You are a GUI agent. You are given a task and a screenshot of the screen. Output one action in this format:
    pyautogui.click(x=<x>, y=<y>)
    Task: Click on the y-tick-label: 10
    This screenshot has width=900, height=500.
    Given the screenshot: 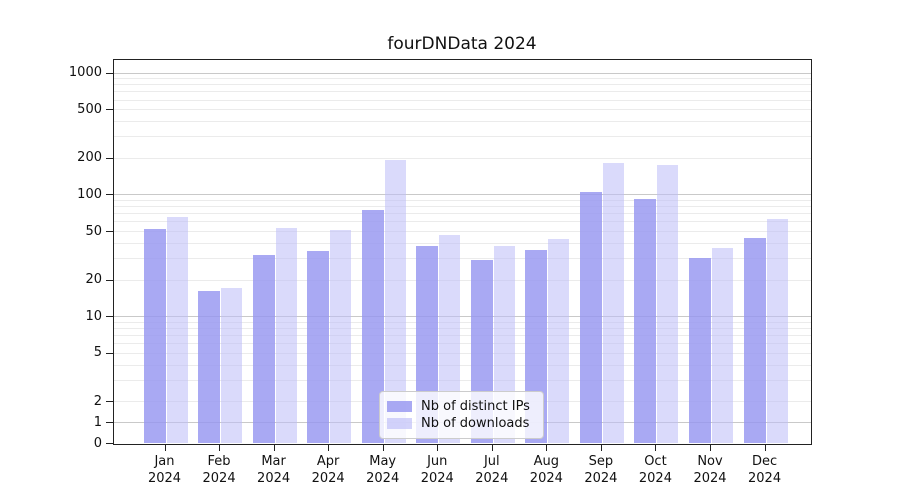 What is the action you would take?
    pyautogui.click(x=93, y=316)
    